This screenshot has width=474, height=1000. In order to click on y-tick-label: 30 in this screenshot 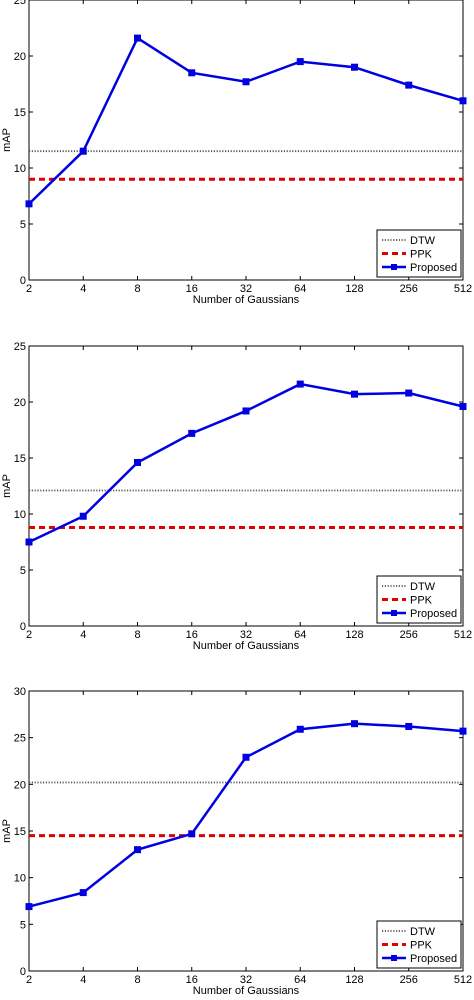, I will do `click(20, 692)`.